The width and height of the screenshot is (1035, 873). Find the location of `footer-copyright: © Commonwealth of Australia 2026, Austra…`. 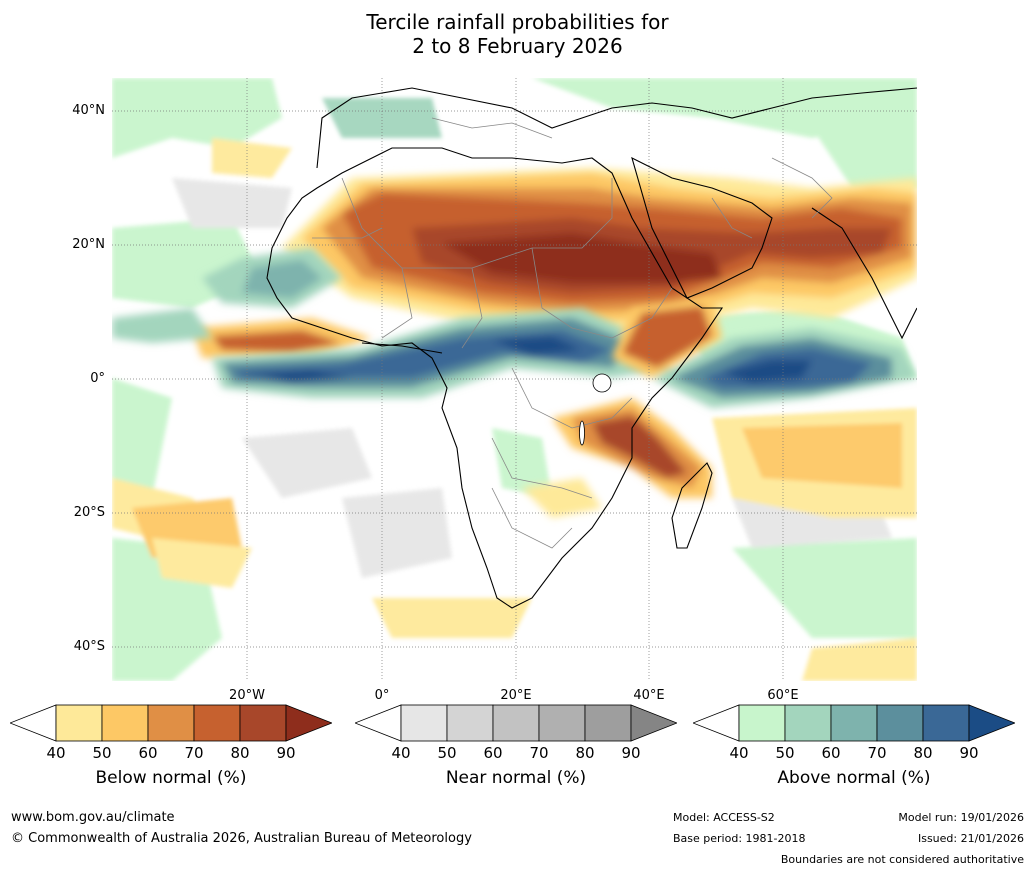

footer-copyright: © Commonwealth of Australia 2026, Austra… is located at coordinates (241, 838).